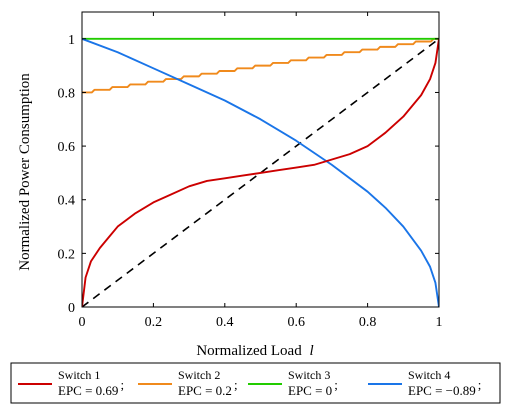  I want to click on legend-series-epc: EPC = −0.89, so click(442, 390).